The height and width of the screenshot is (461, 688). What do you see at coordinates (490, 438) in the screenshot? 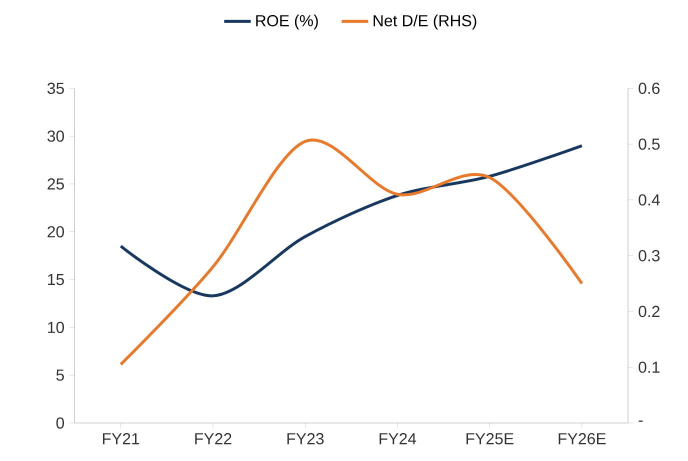
I see `x-tick-label: FY25E` at bounding box center [490, 438].